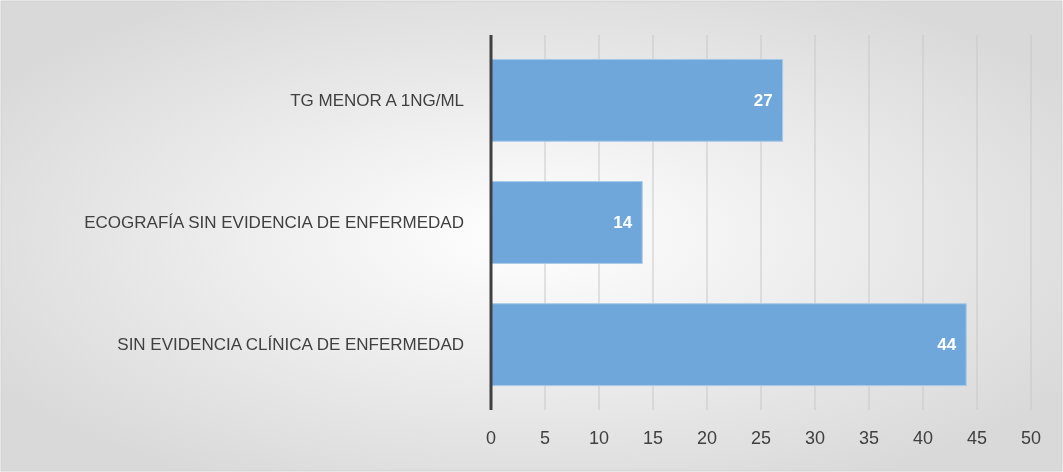  I want to click on x-tick-label: 5, so click(545, 438).